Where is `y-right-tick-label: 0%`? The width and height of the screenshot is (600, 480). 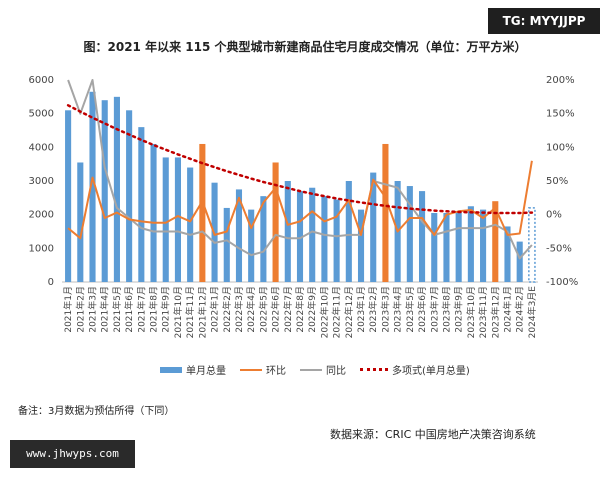 y-right-tick-label: 0% is located at coordinates (554, 215).